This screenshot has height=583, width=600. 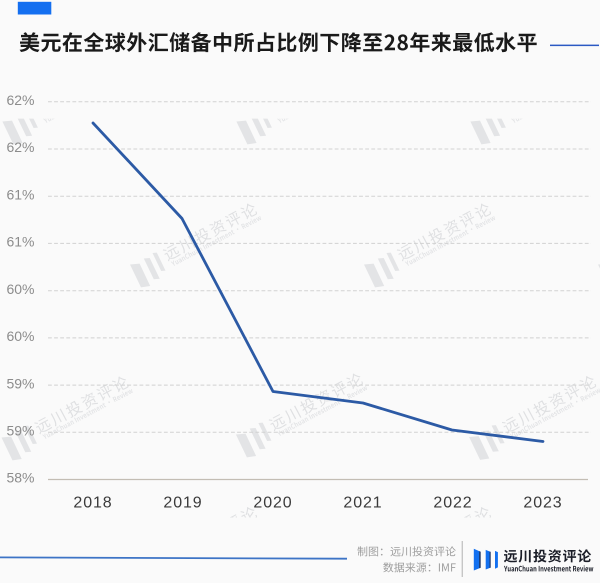 What do you see at coordinates (272, 503) in the screenshot?
I see `svg-text: 2020` at bounding box center [272, 503].